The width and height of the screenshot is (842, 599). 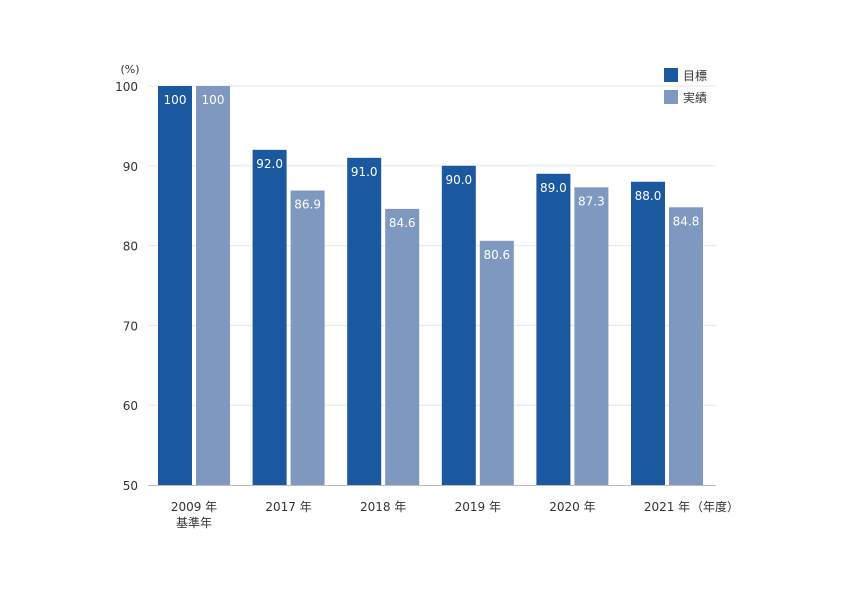 What do you see at coordinates (695, 76) in the screenshot?
I see `legend-label: 目標` at bounding box center [695, 76].